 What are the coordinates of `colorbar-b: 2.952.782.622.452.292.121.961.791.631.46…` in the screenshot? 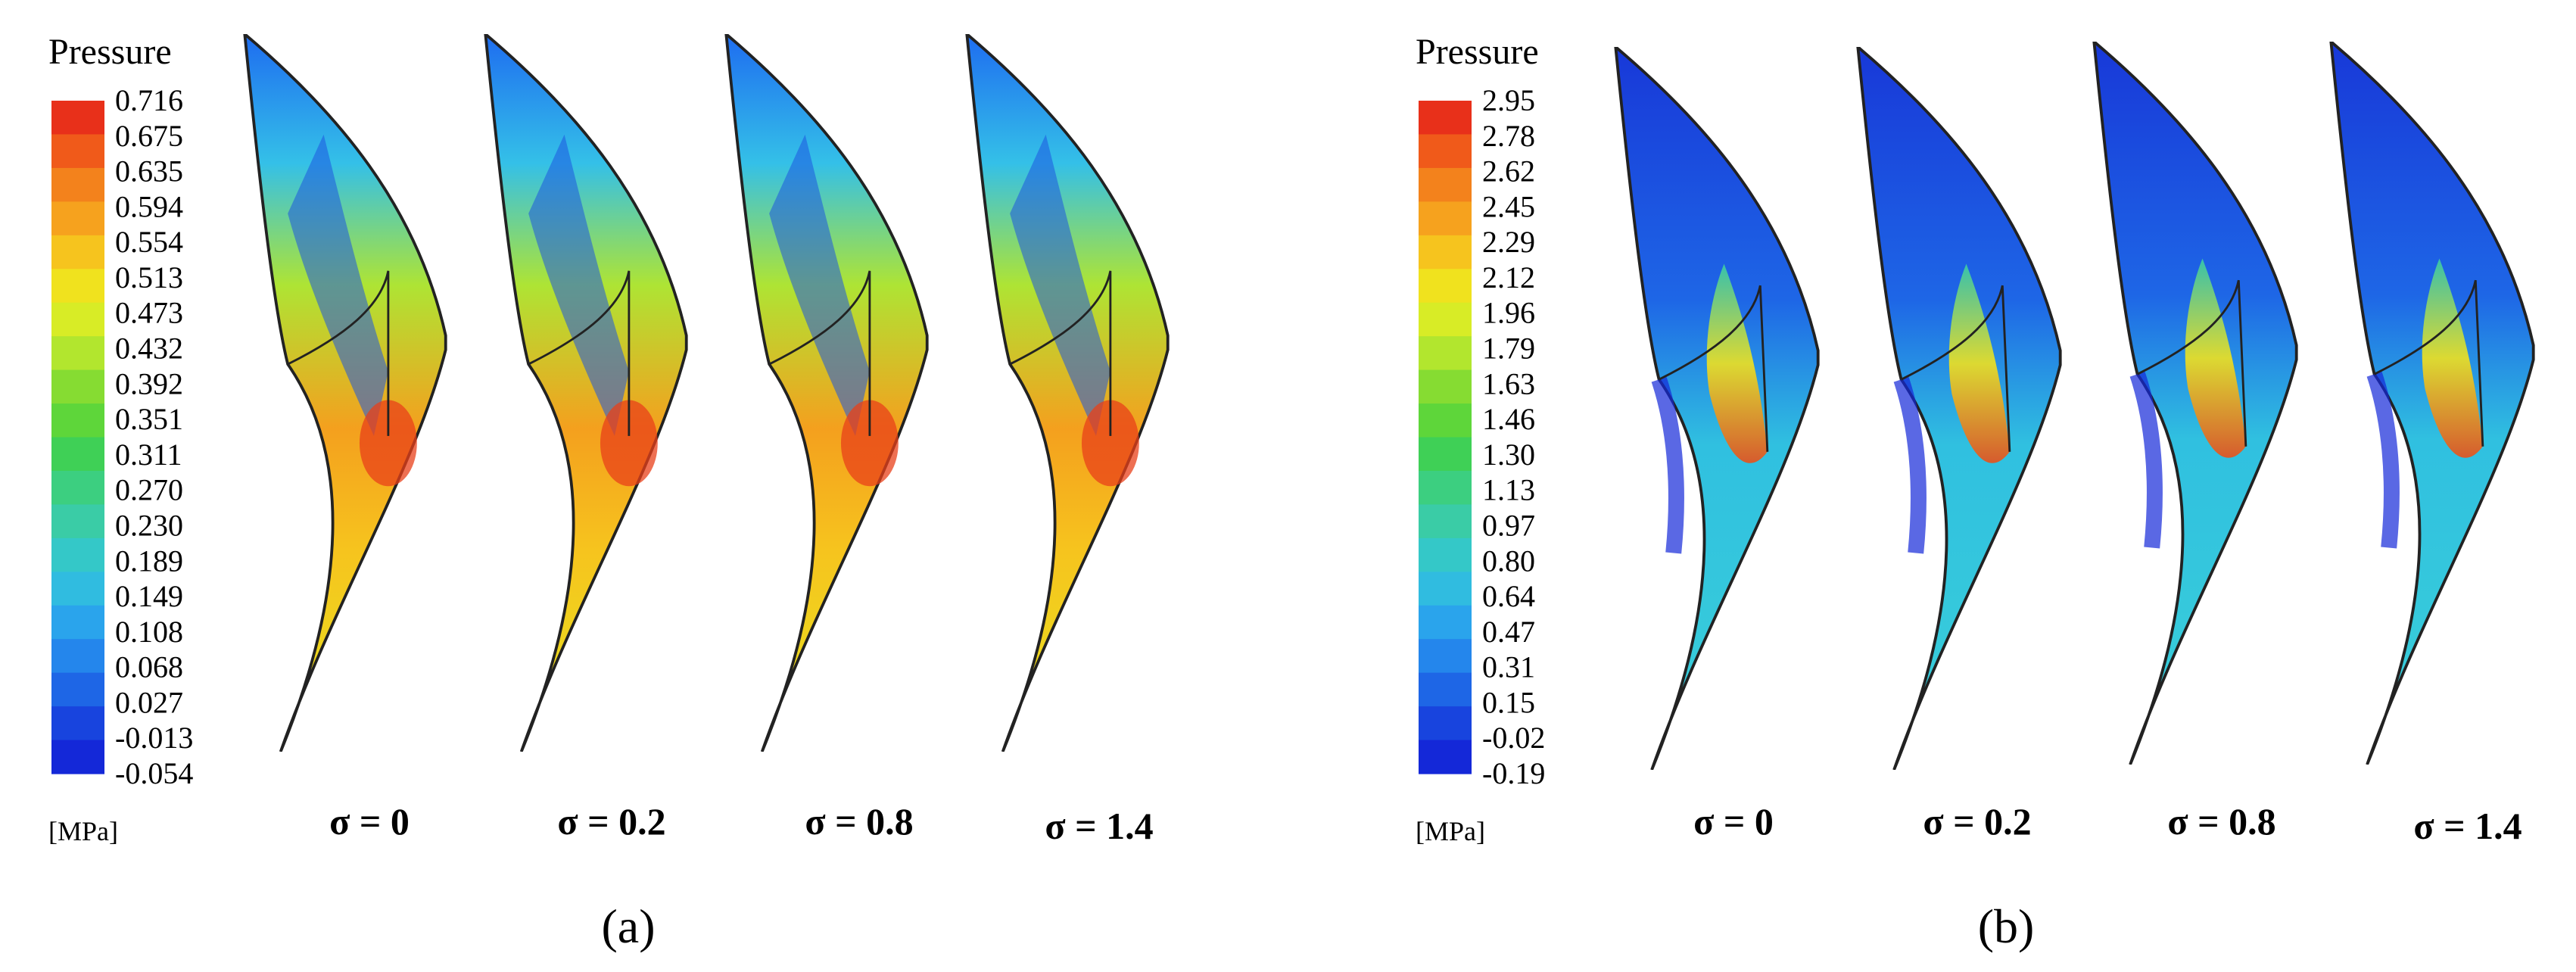 It's located at (1482, 437).